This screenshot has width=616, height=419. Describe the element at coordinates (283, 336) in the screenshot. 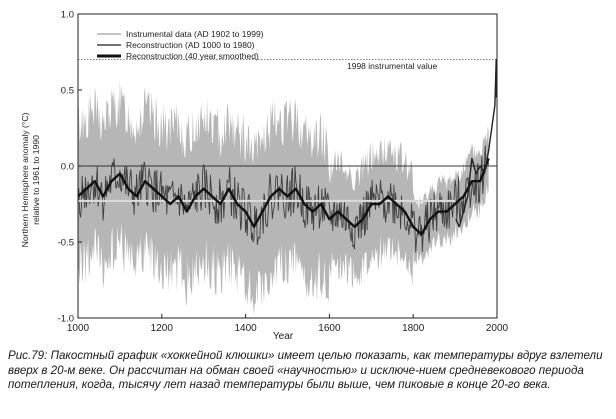

I see `x-axis-title: Year` at that location.